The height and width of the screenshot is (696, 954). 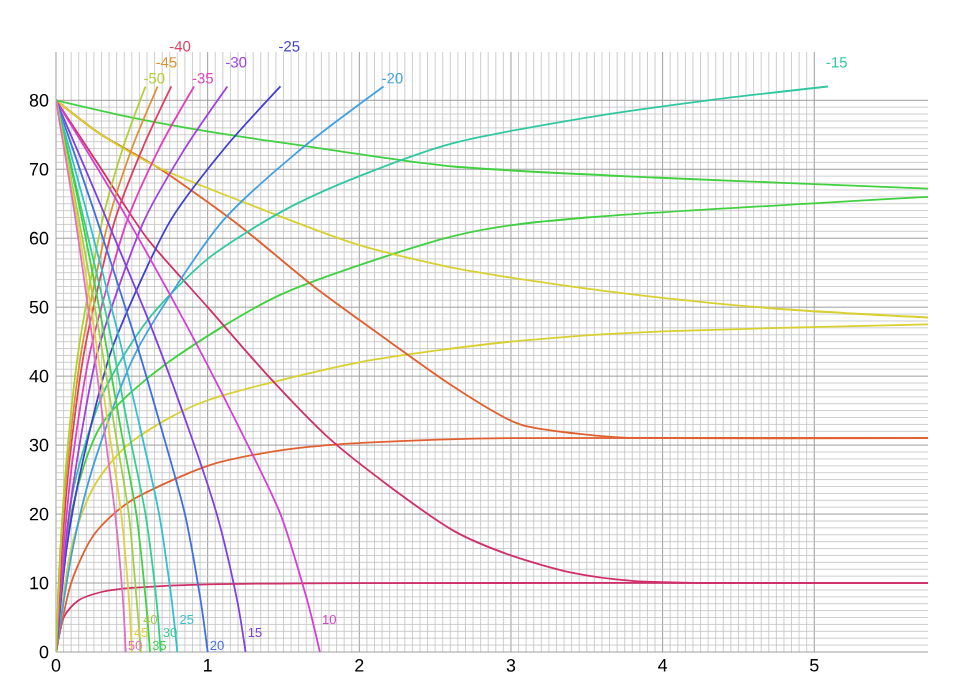 What do you see at coordinates (44, 652) in the screenshot?
I see `y-tick-label: 0` at bounding box center [44, 652].